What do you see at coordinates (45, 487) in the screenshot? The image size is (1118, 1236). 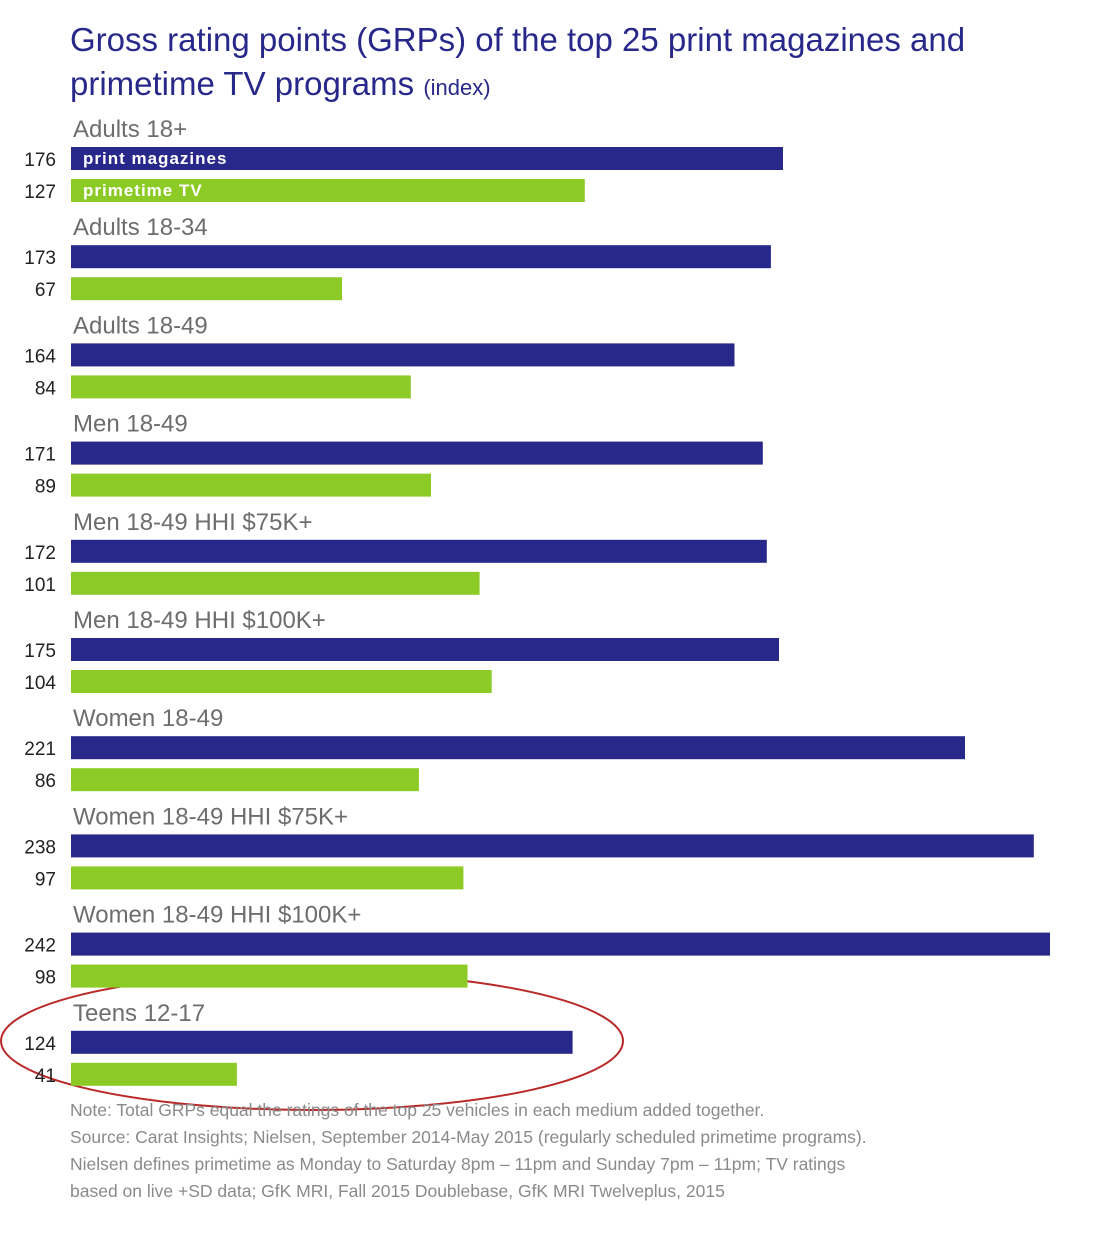 I see `value-label: 89` at bounding box center [45, 487].